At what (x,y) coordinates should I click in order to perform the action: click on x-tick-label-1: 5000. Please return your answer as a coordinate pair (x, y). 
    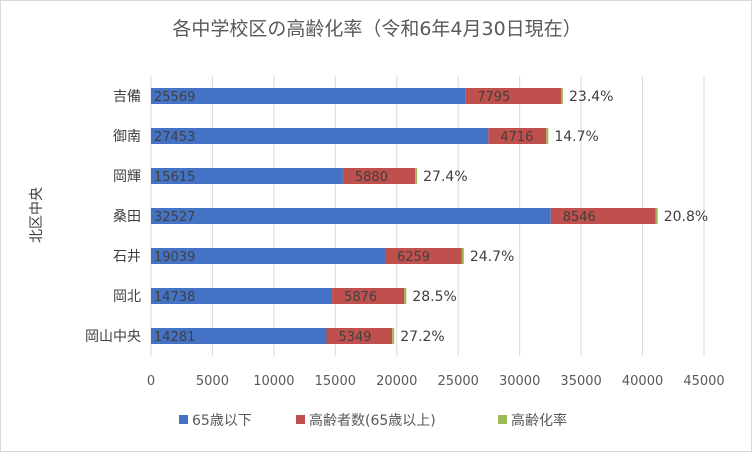
    Looking at the image, I should click on (212, 381).